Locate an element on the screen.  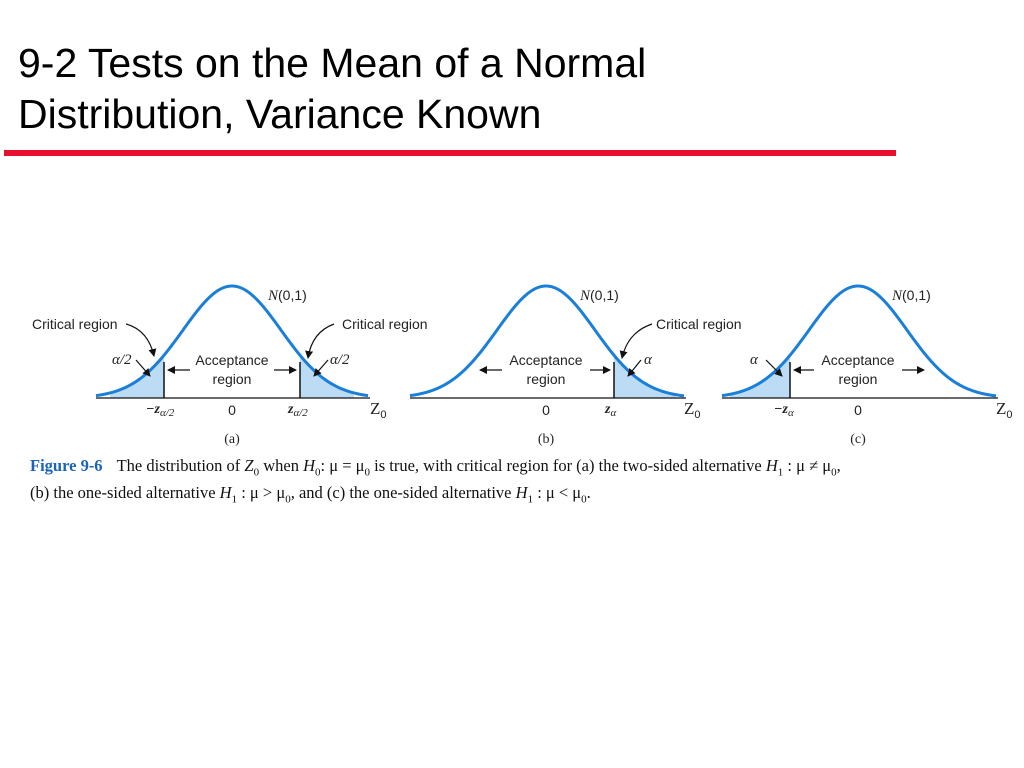
panel-label-c: (c) is located at coordinates (858, 439).